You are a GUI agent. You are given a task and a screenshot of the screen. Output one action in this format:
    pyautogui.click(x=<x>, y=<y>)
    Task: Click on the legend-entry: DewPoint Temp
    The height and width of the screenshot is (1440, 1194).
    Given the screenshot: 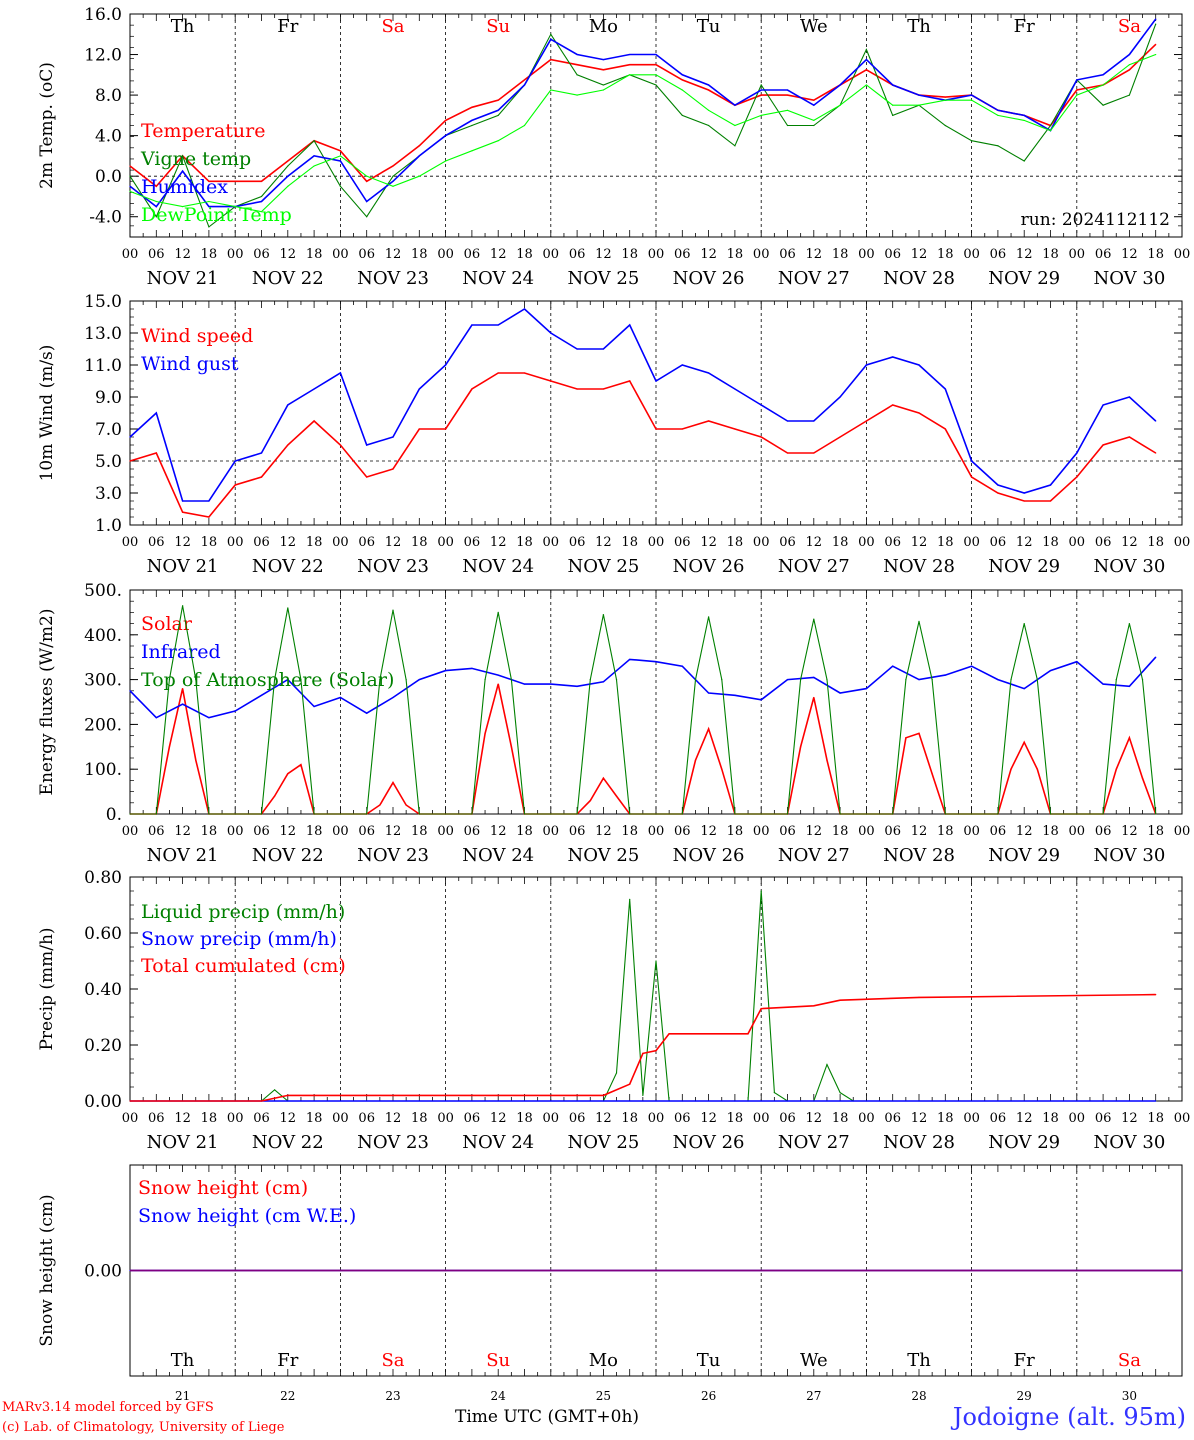 What is the action you would take?
    pyautogui.click(x=216, y=215)
    